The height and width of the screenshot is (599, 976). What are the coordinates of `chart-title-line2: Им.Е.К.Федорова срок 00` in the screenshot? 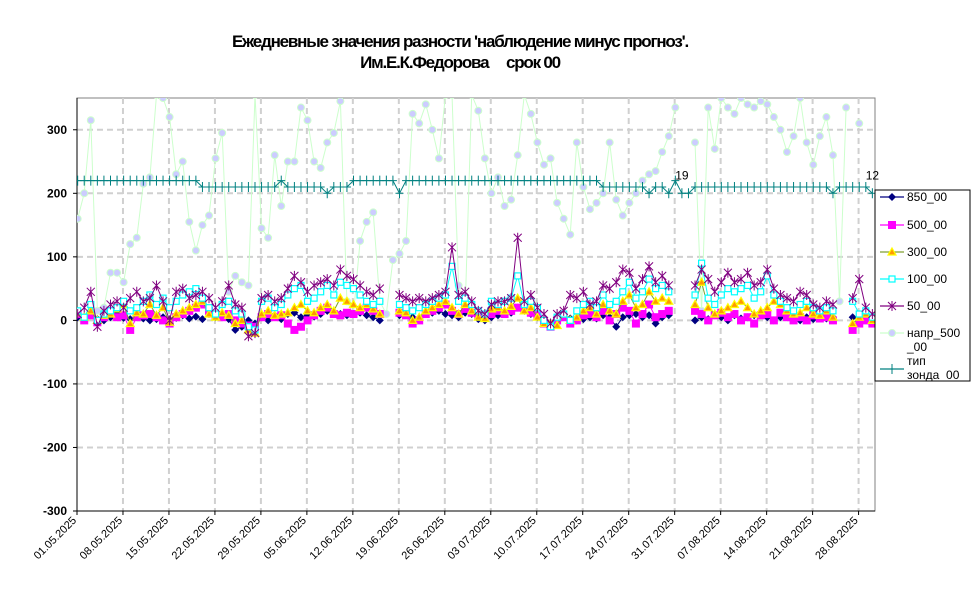 It's located at (460, 62).